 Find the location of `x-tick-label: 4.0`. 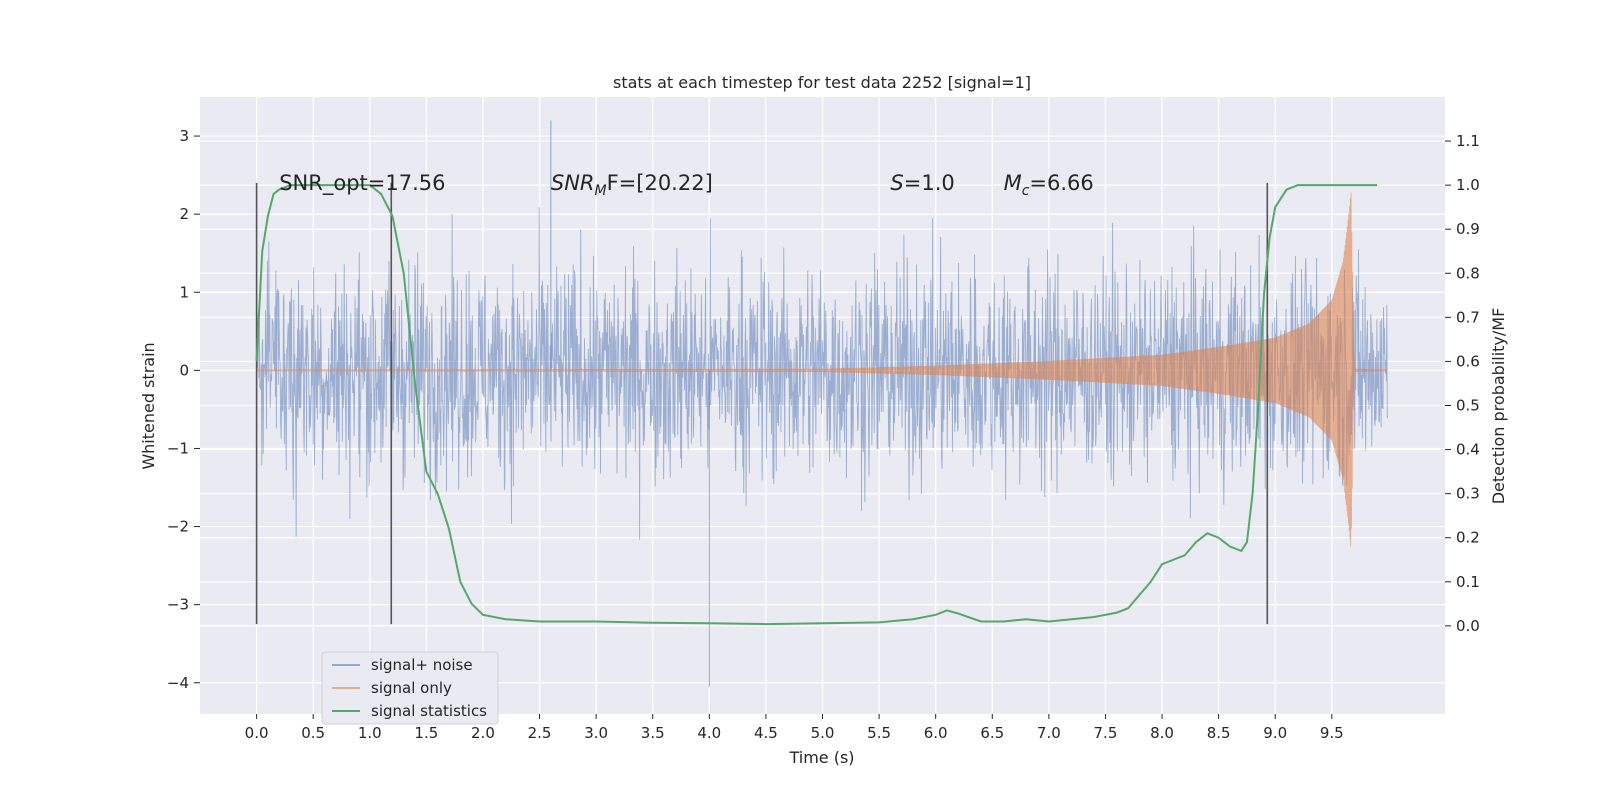

x-tick-label: 4.0 is located at coordinates (709, 733).